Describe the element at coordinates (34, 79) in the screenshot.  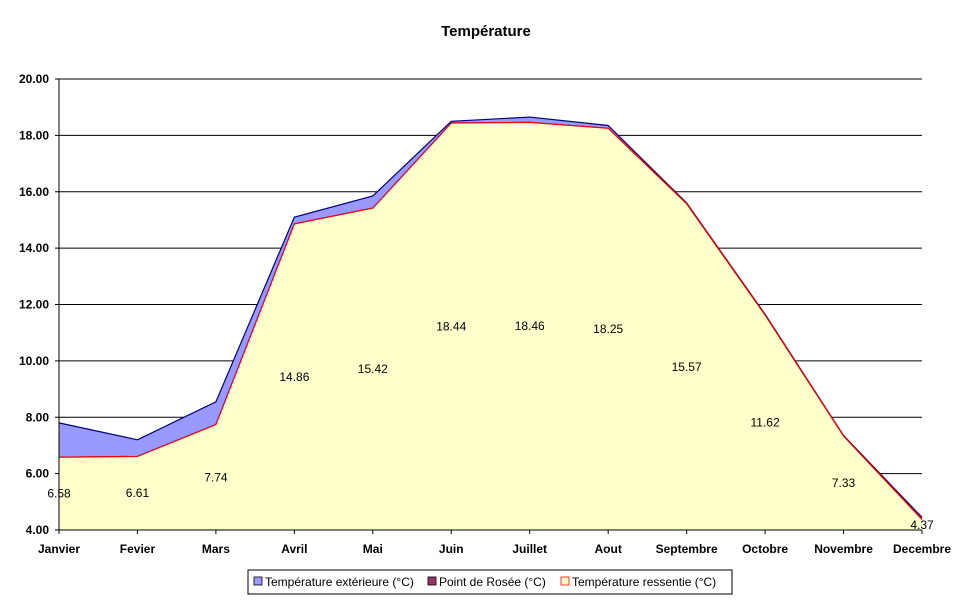
I see `y-tick-label: 20.00` at that location.